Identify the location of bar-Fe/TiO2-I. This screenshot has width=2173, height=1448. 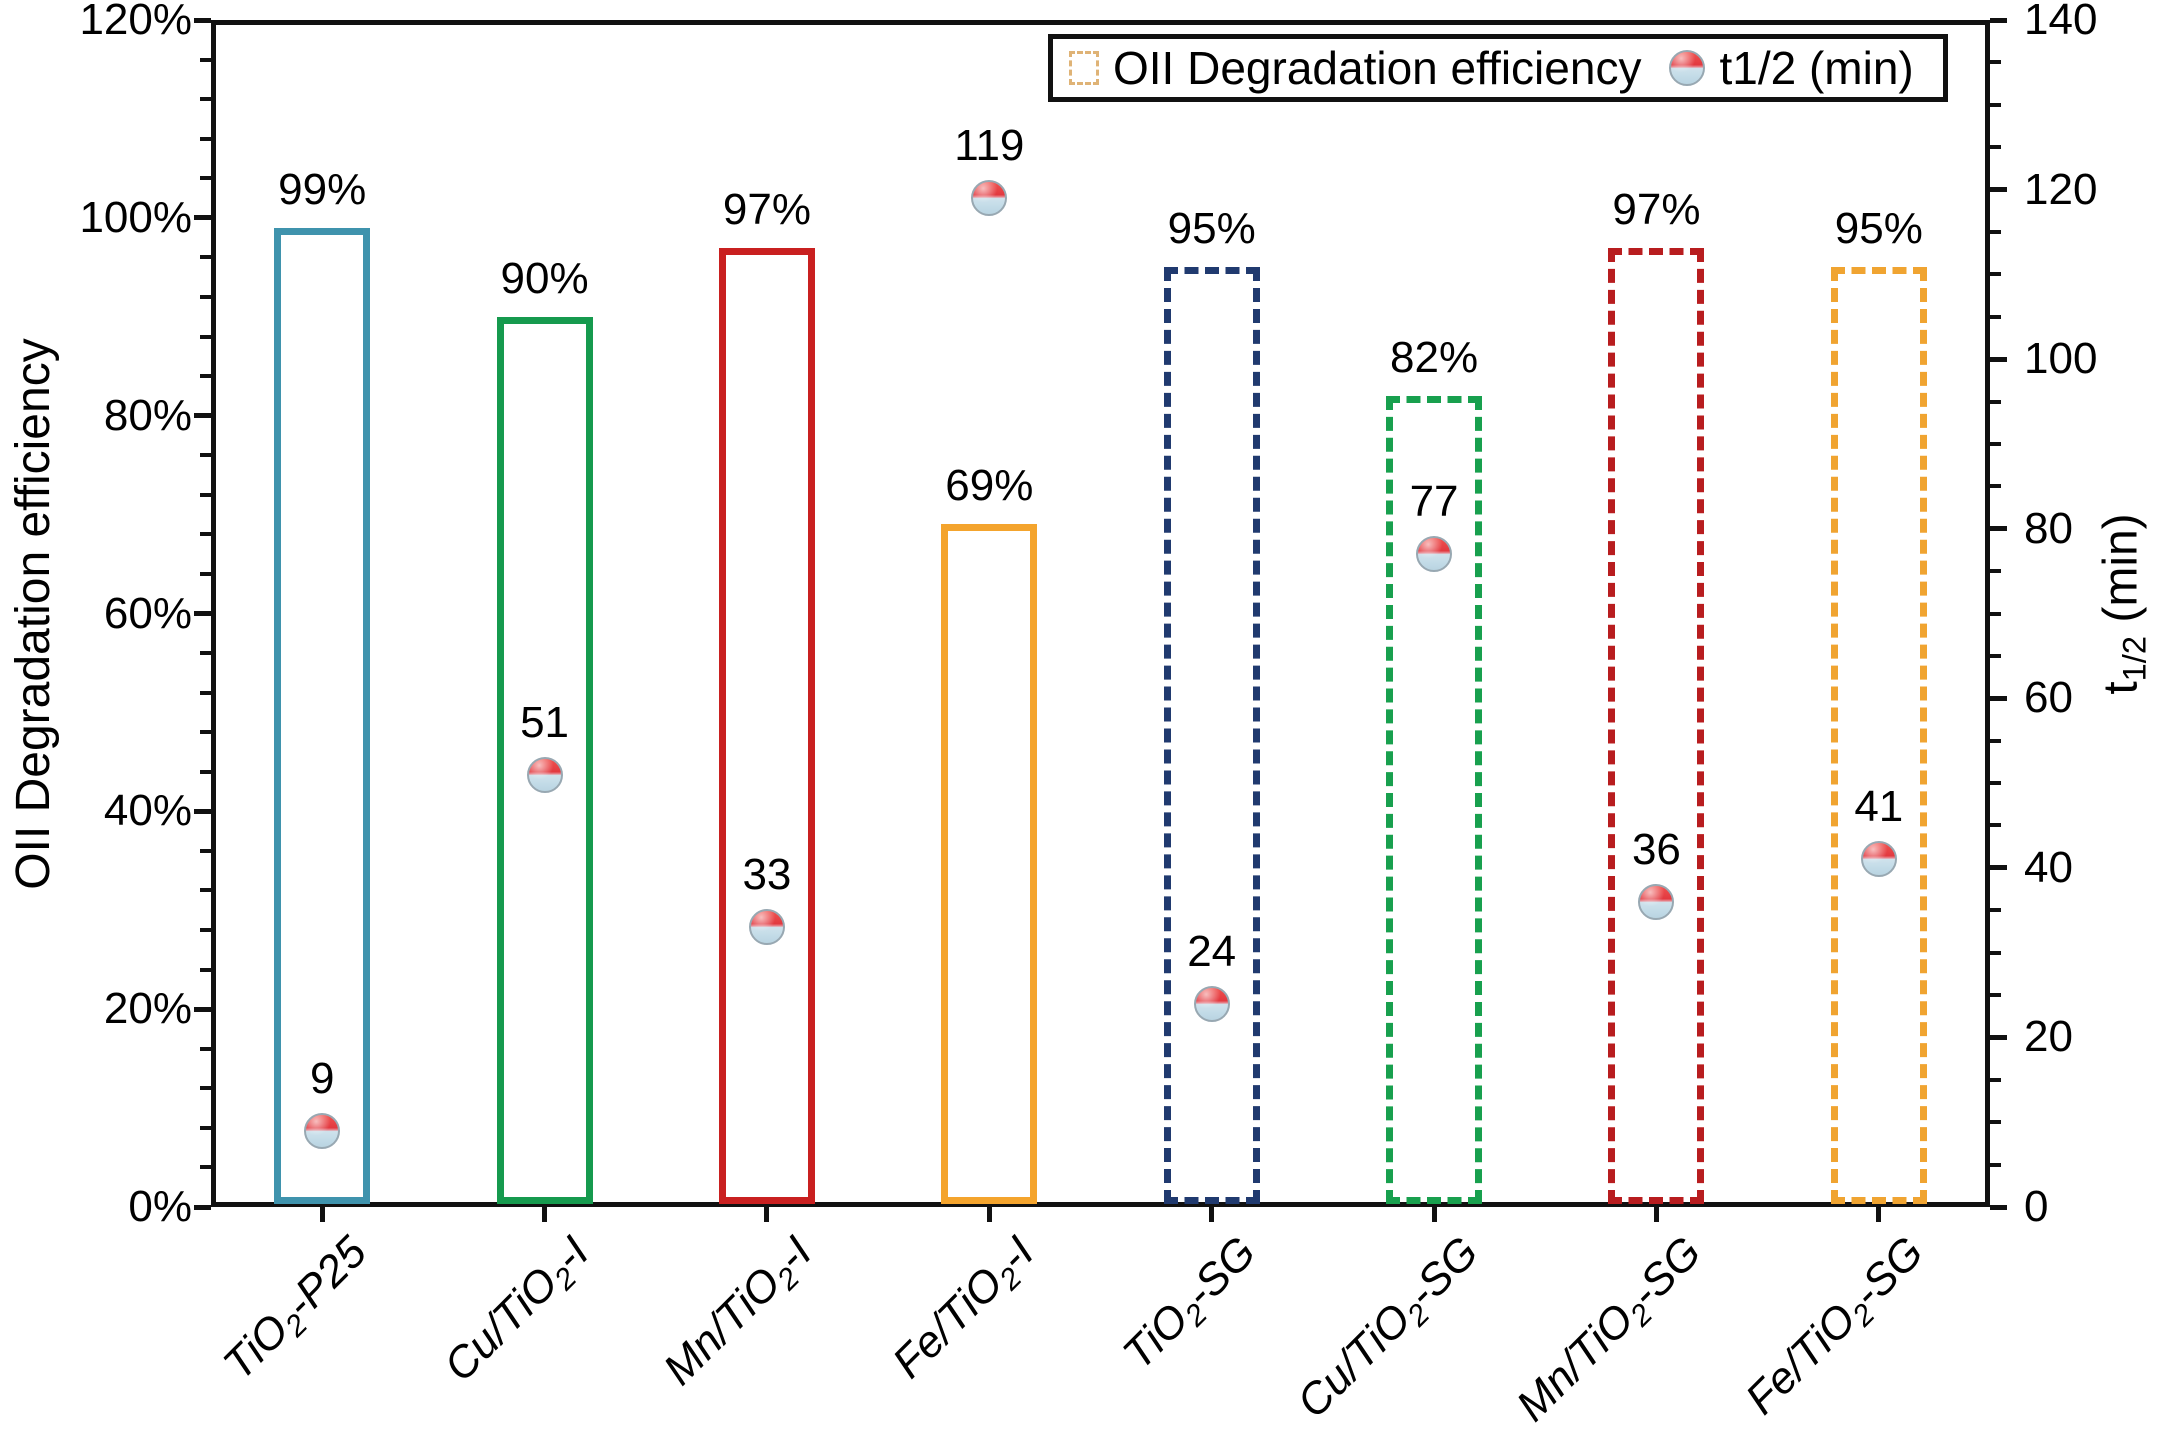
(989, 864).